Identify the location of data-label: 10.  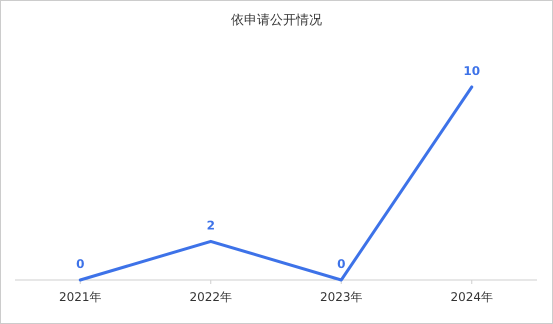
(471, 71).